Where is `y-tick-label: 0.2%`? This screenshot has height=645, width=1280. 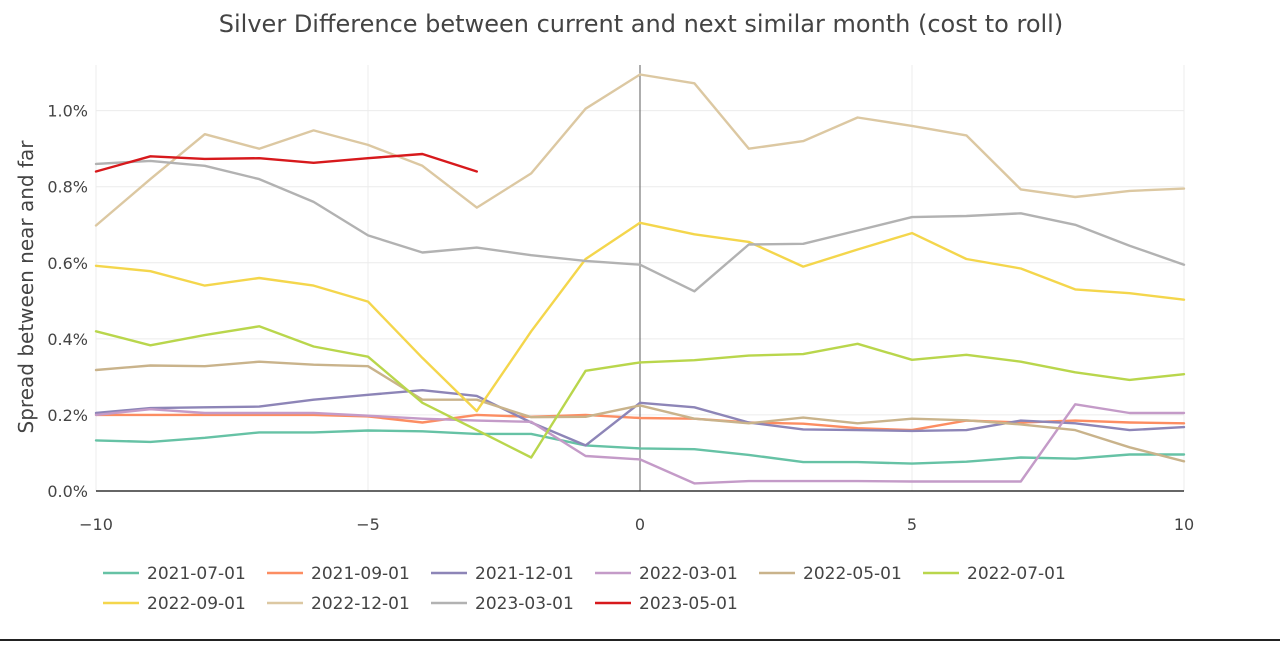 y-tick-label: 0.2% is located at coordinates (67, 415).